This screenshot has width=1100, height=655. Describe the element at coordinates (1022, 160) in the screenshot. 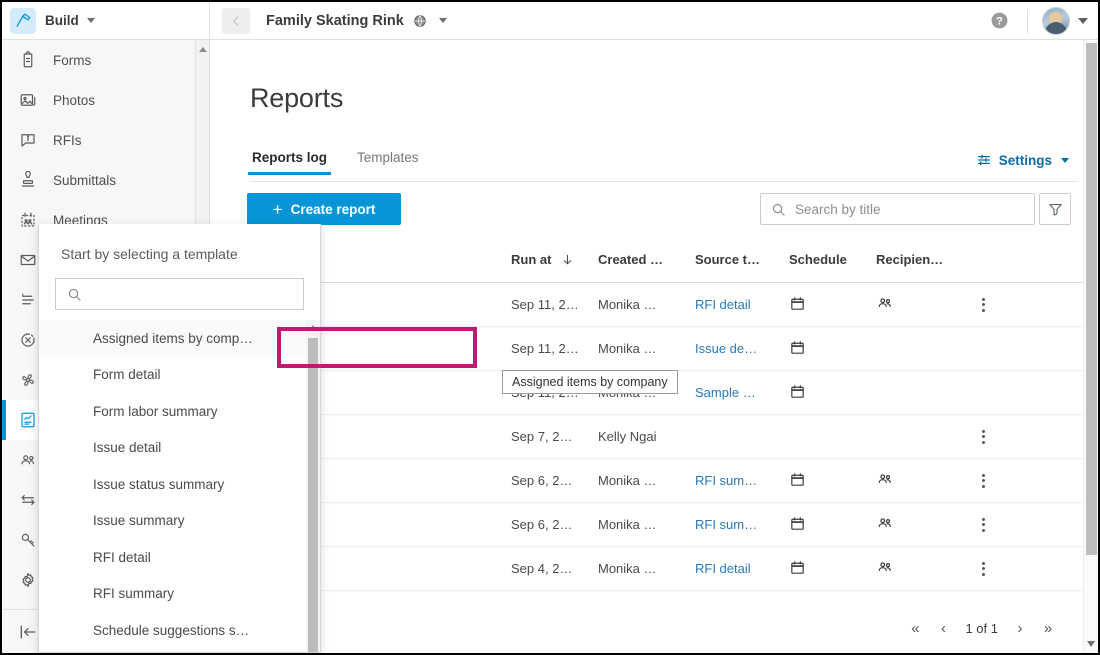

I see `settings-button: Settings` at that location.